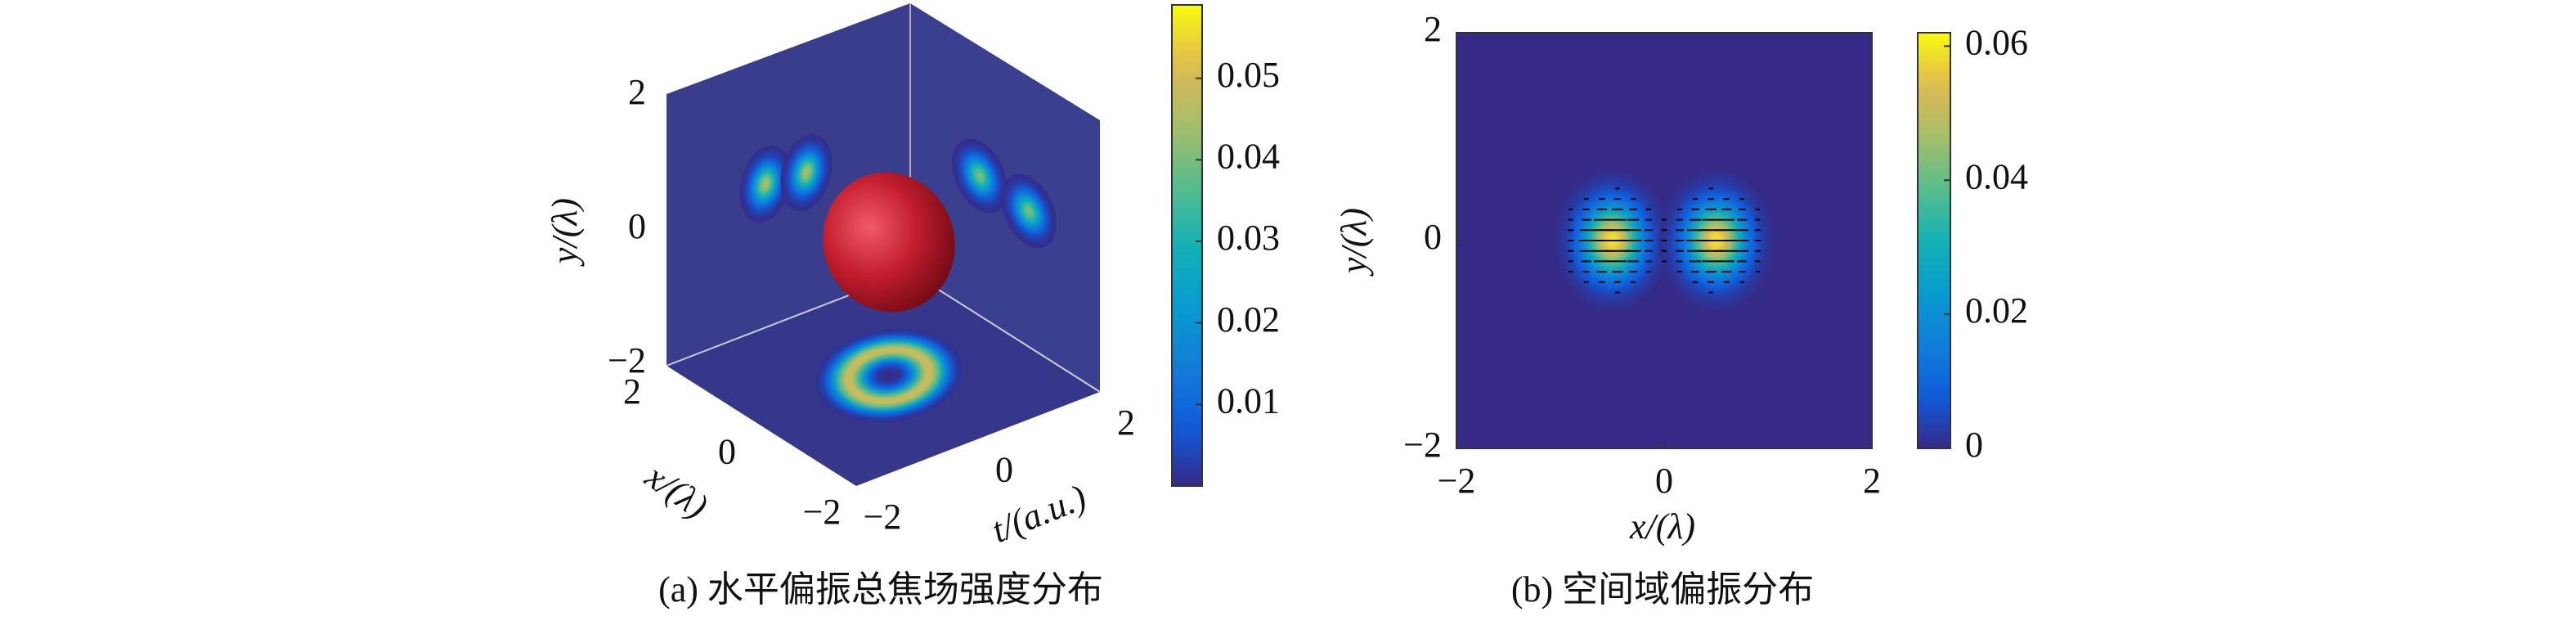 This screenshot has width=2576, height=621. I want to click on colorbar-tick-label: 0, so click(1974, 445).